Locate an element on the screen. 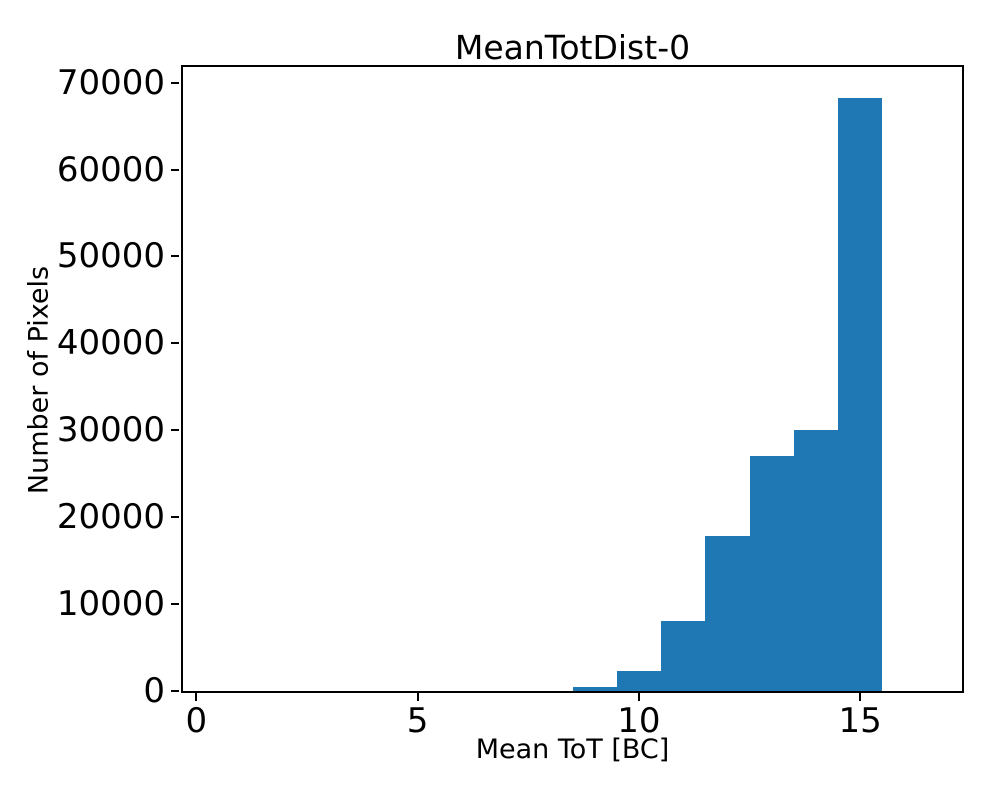 This screenshot has height=800, width=1000. y-tick-label: 20000 is located at coordinates (110, 517).